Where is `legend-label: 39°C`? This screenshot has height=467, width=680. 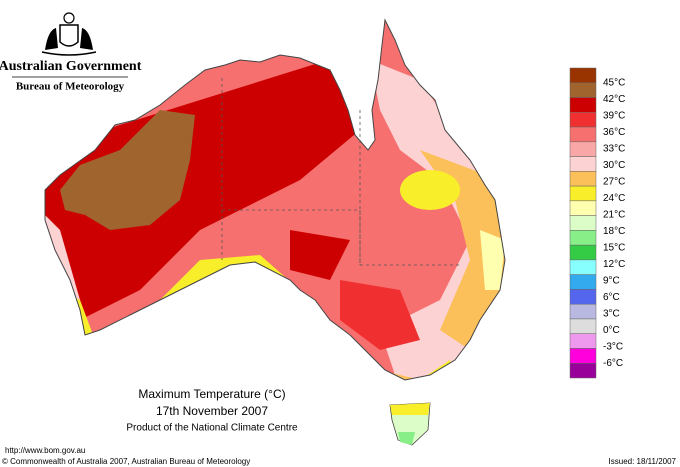 legend-label: 39°C is located at coordinates (614, 115).